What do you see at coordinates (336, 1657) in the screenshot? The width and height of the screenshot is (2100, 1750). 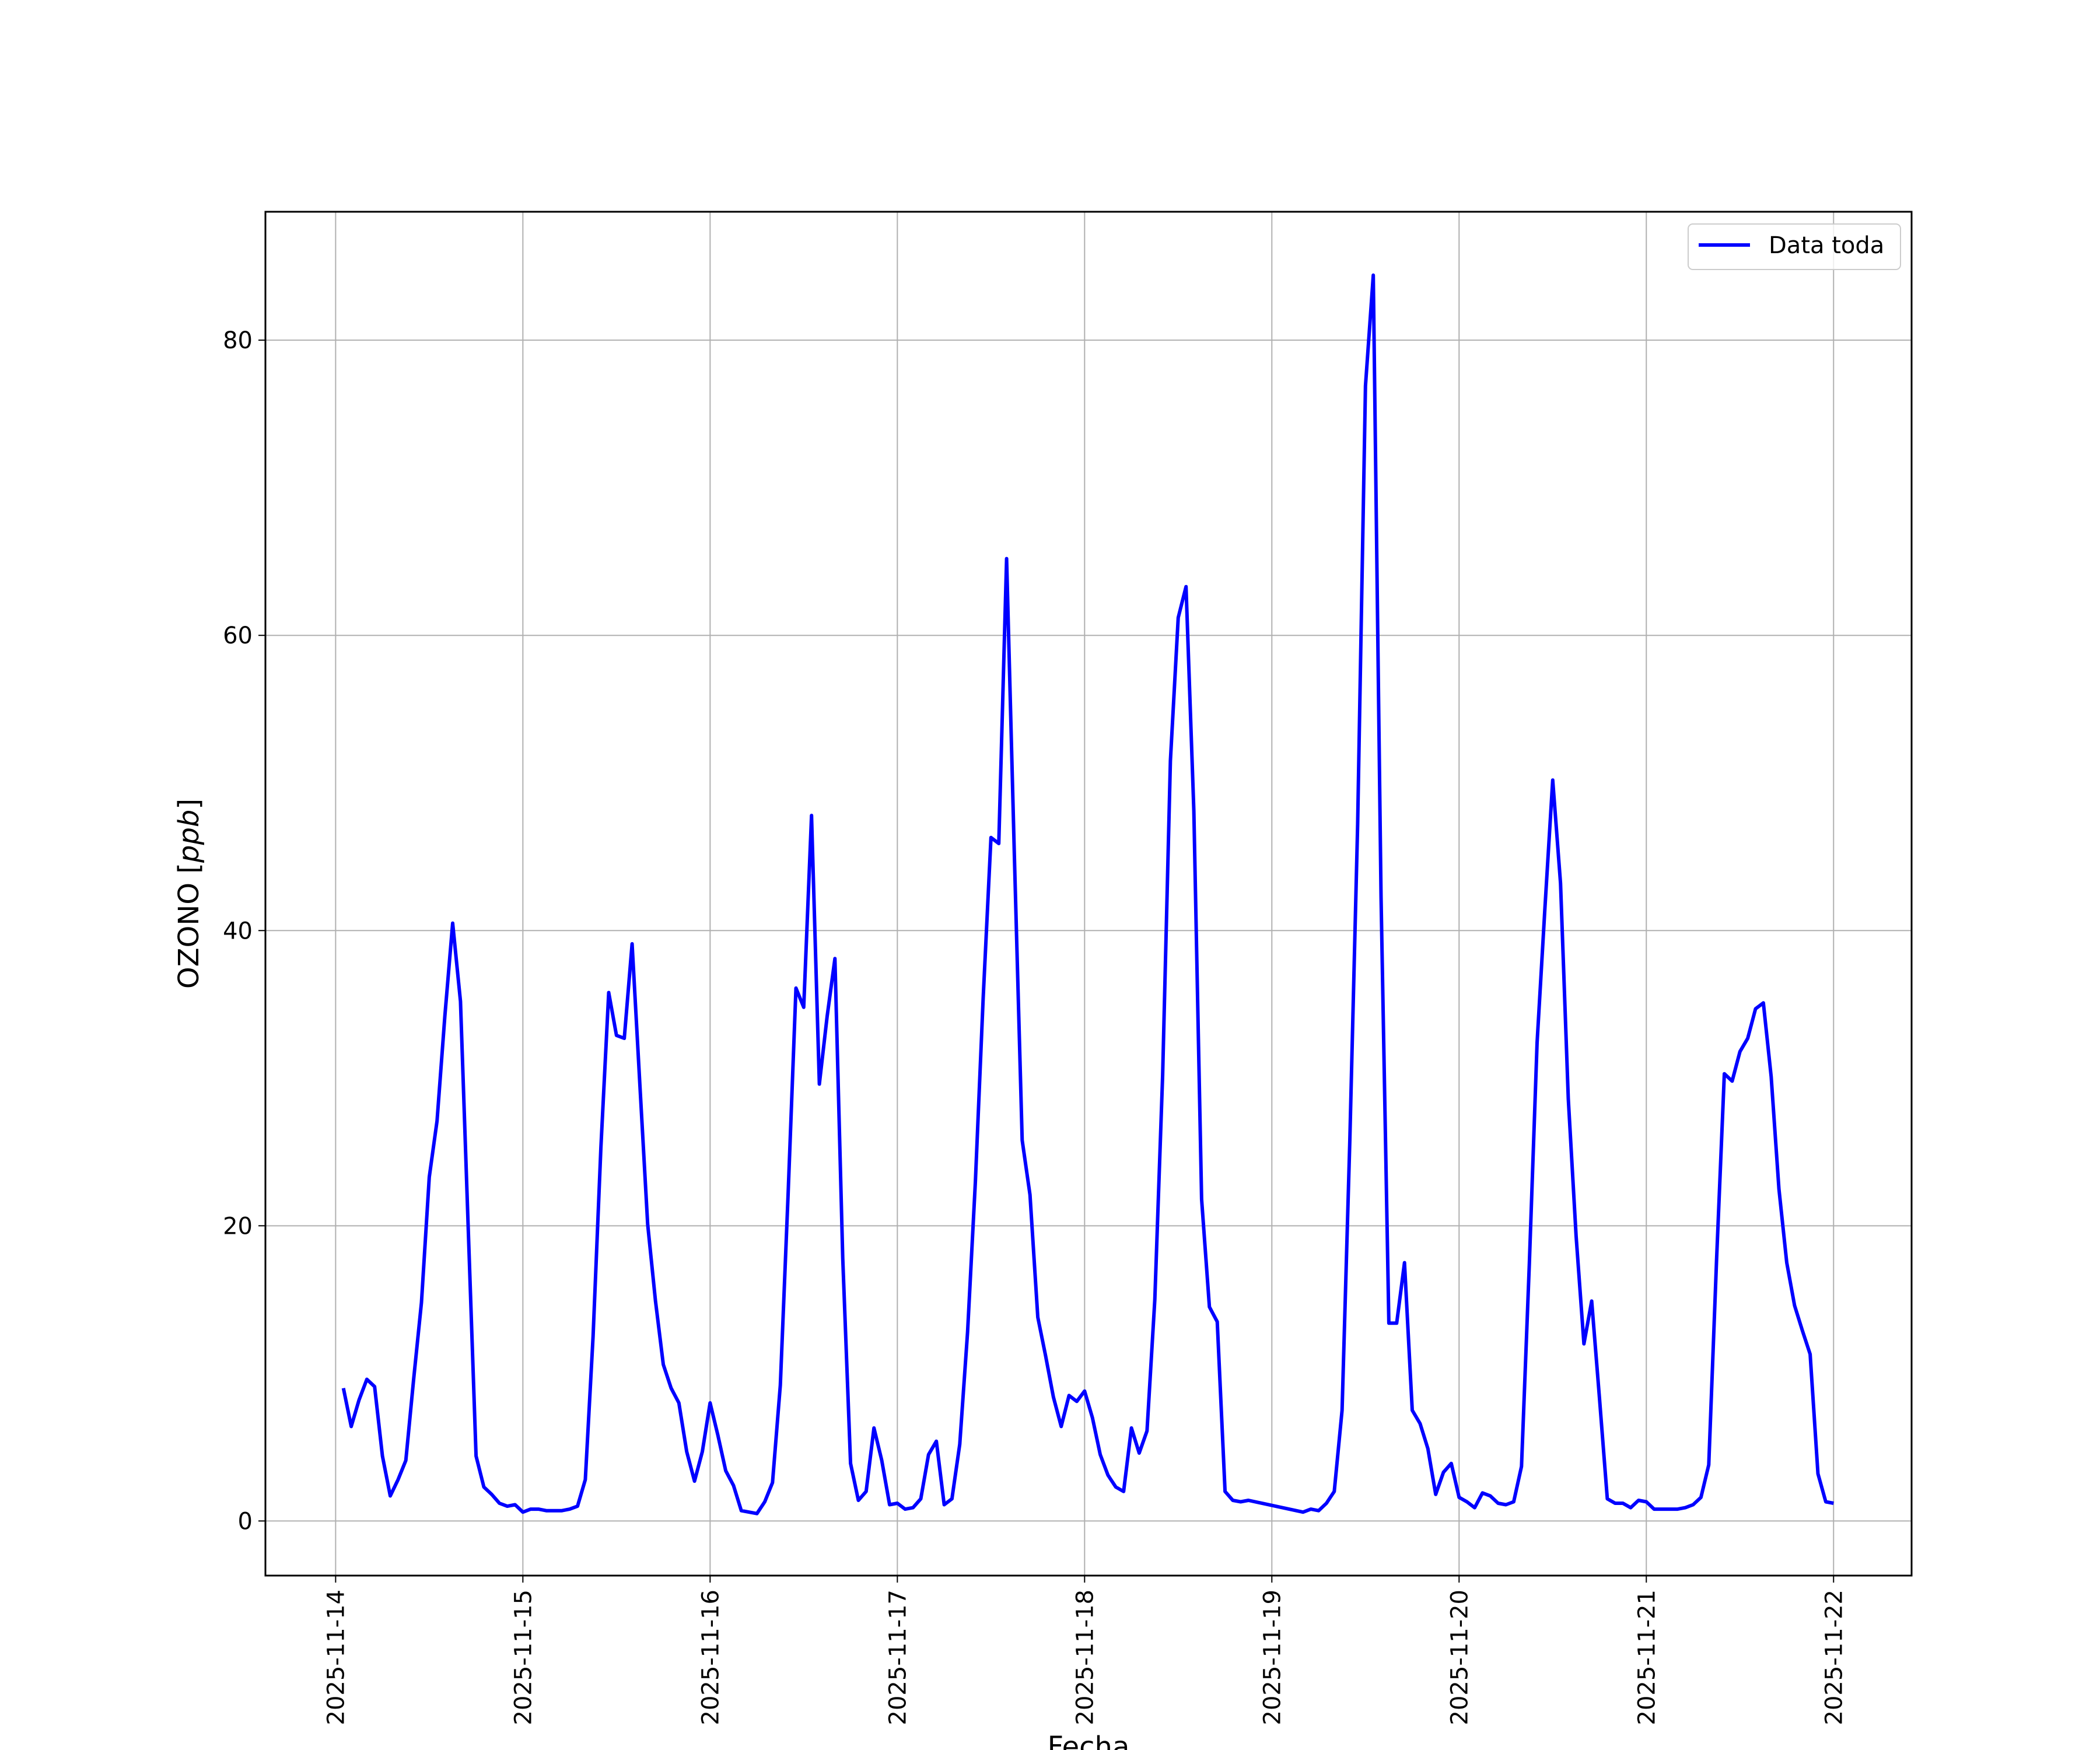 I see `x-tick-label: 2025-11-14` at bounding box center [336, 1657].